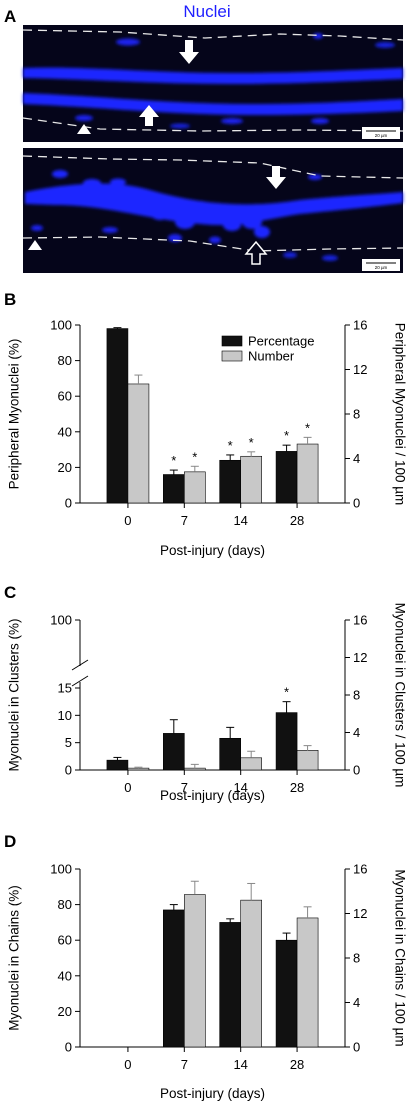 This screenshot has width=408, height=1111. Describe the element at coordinates (356, 732) in the screenshot. I see `y-tick-label-right: 4` at that location.